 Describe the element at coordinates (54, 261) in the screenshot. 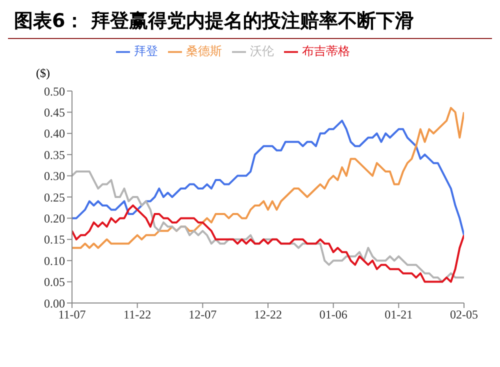

I see `y-tick-label: 0.10` at that location.